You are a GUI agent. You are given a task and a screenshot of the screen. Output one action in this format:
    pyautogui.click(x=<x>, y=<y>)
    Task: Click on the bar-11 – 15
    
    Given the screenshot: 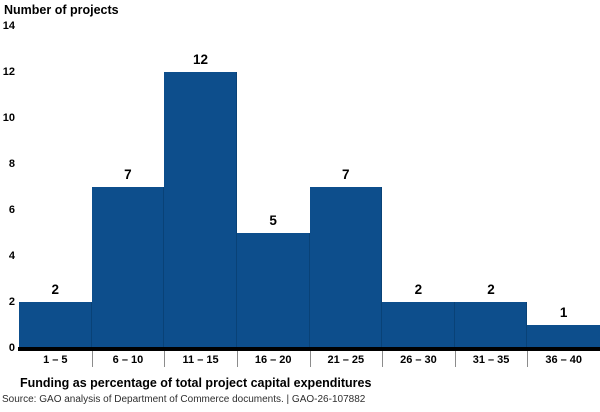 What is the action you would take?
    pyautogui.click(x=200, y=210)
    